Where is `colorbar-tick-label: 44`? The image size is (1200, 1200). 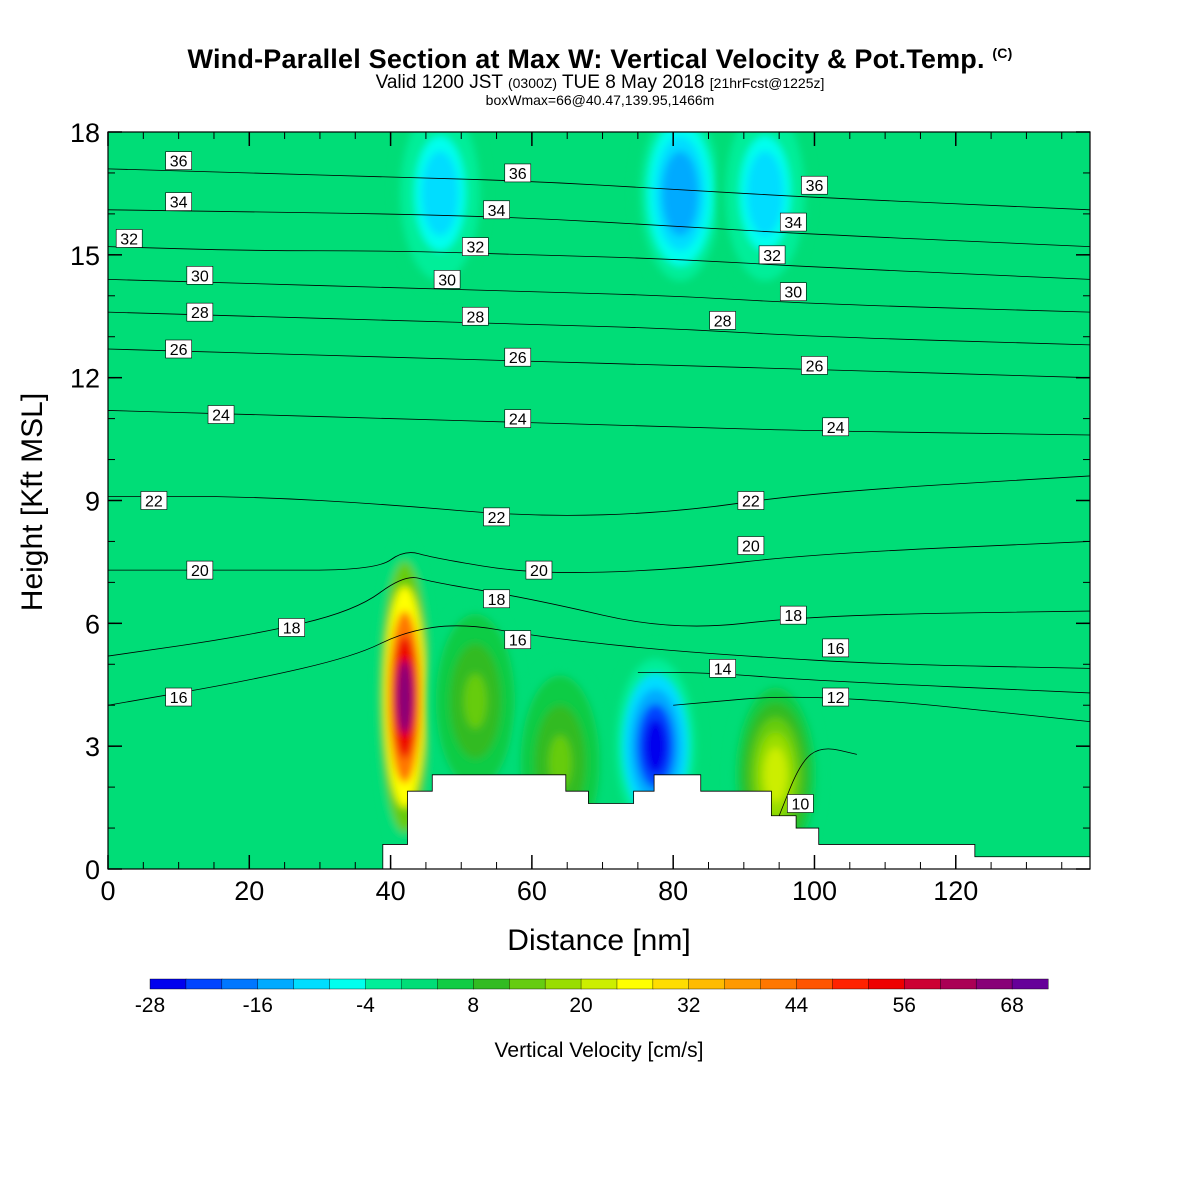
colorbar-tick-label: 44 is located at coordinates (797, 1005).